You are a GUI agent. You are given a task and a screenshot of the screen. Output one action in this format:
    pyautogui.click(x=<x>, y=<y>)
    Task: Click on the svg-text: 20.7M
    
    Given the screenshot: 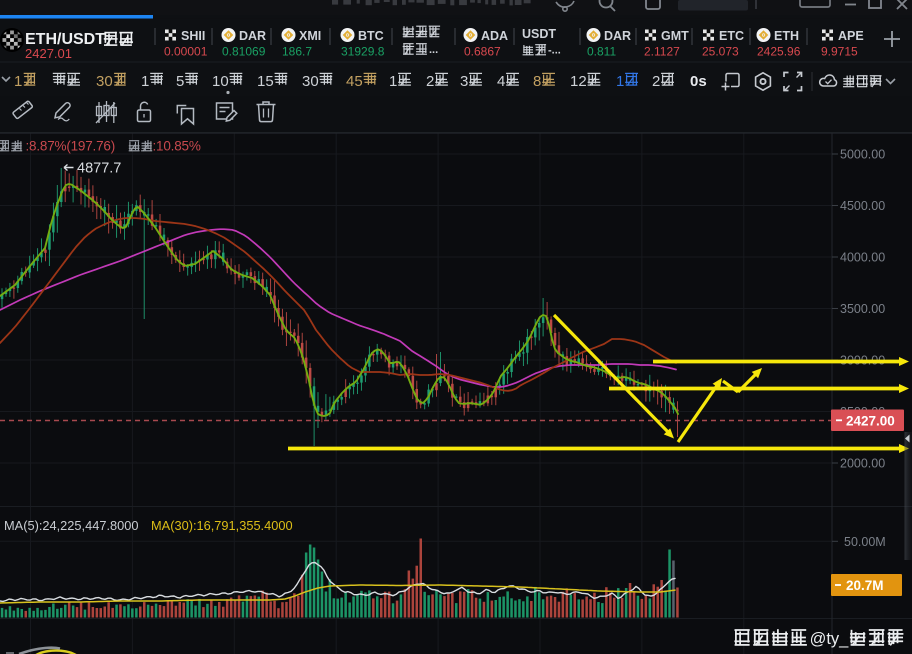 What is the action you would take?
    pyautogui.click(x=865, y=585)
    